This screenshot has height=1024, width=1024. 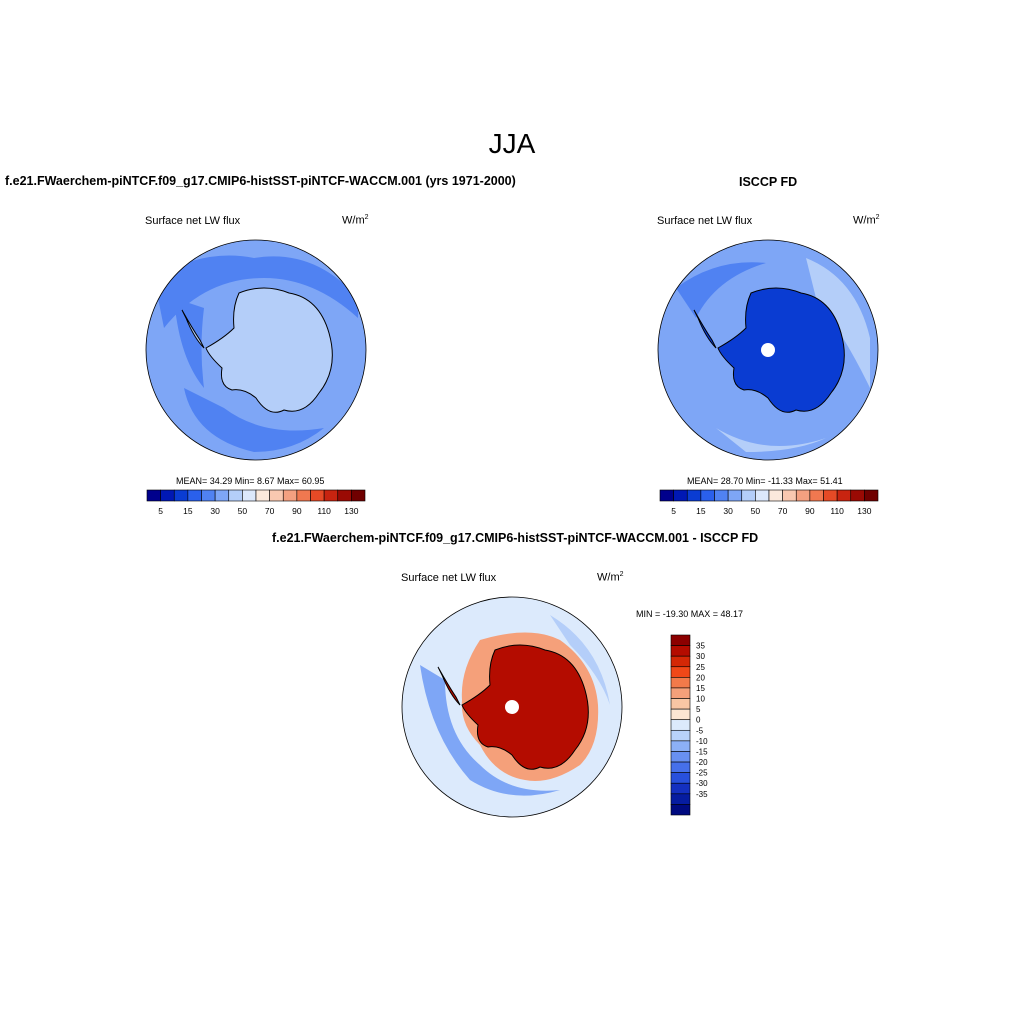 What do you see at coordinates (270, 511) in the screenshot?
I see `panel1-colorbar-tick-label: 70` at bounding box center [270, 511].